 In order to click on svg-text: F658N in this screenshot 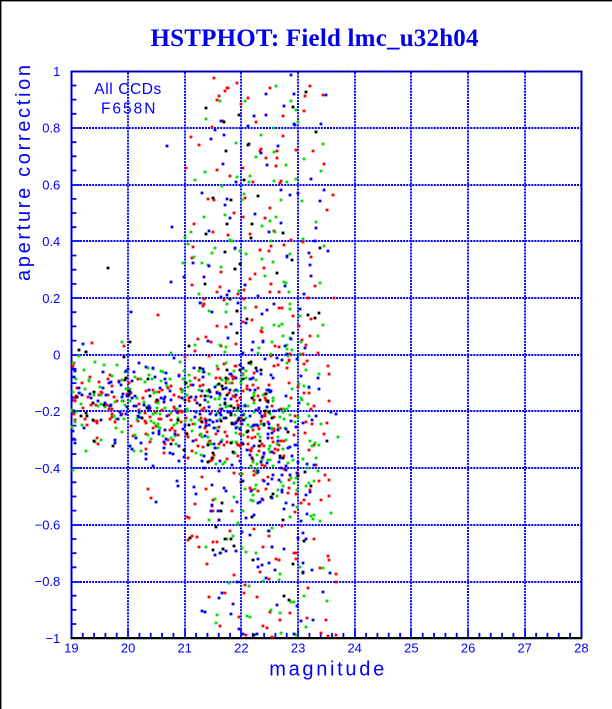, I will do `click(128, 109)`.